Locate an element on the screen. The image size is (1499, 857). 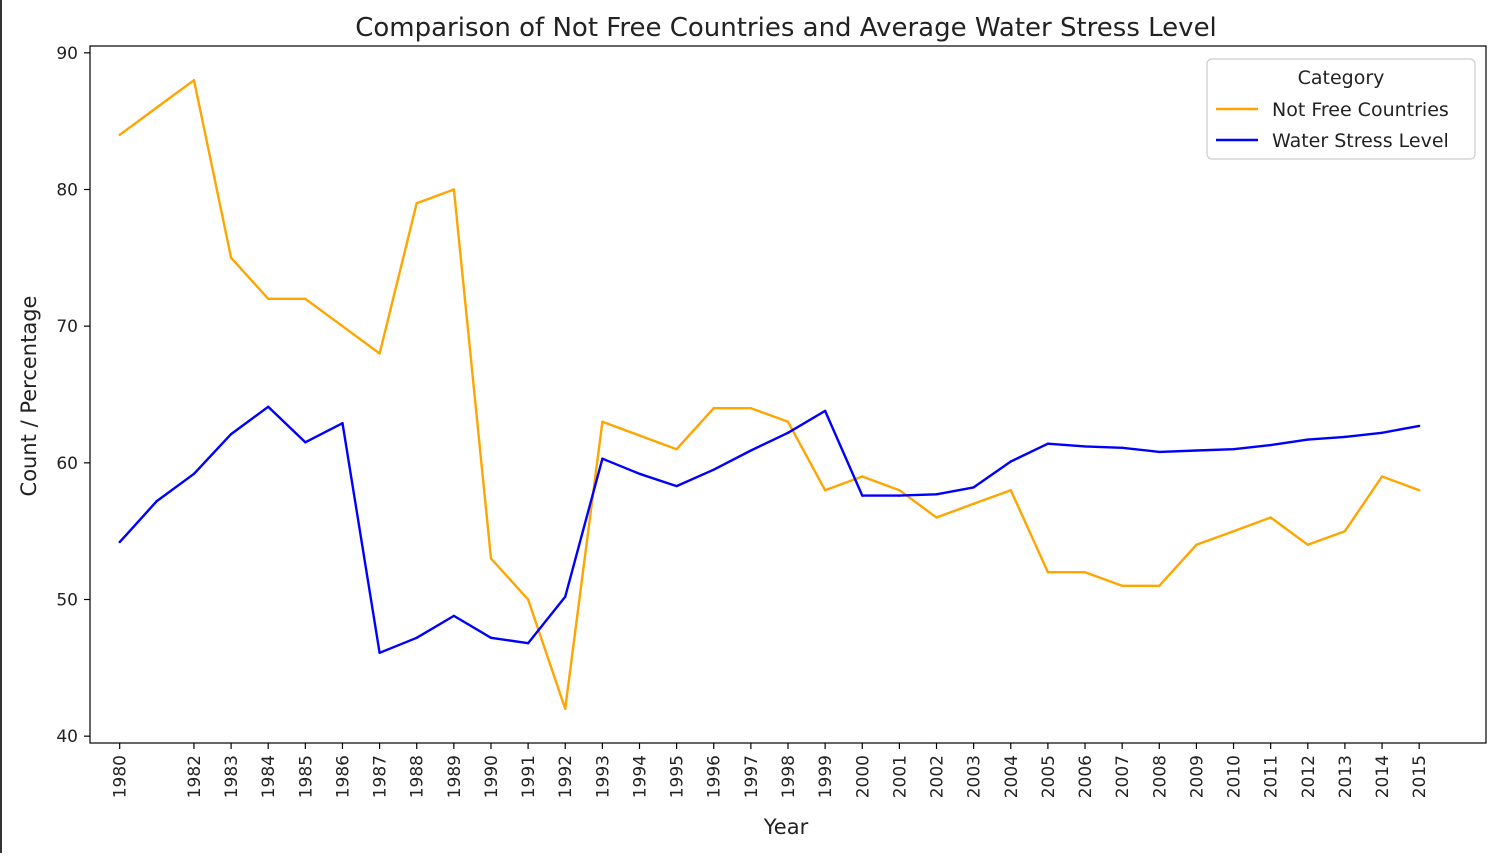
x-tick-label: 1992 is located at coordinates (566, 776).